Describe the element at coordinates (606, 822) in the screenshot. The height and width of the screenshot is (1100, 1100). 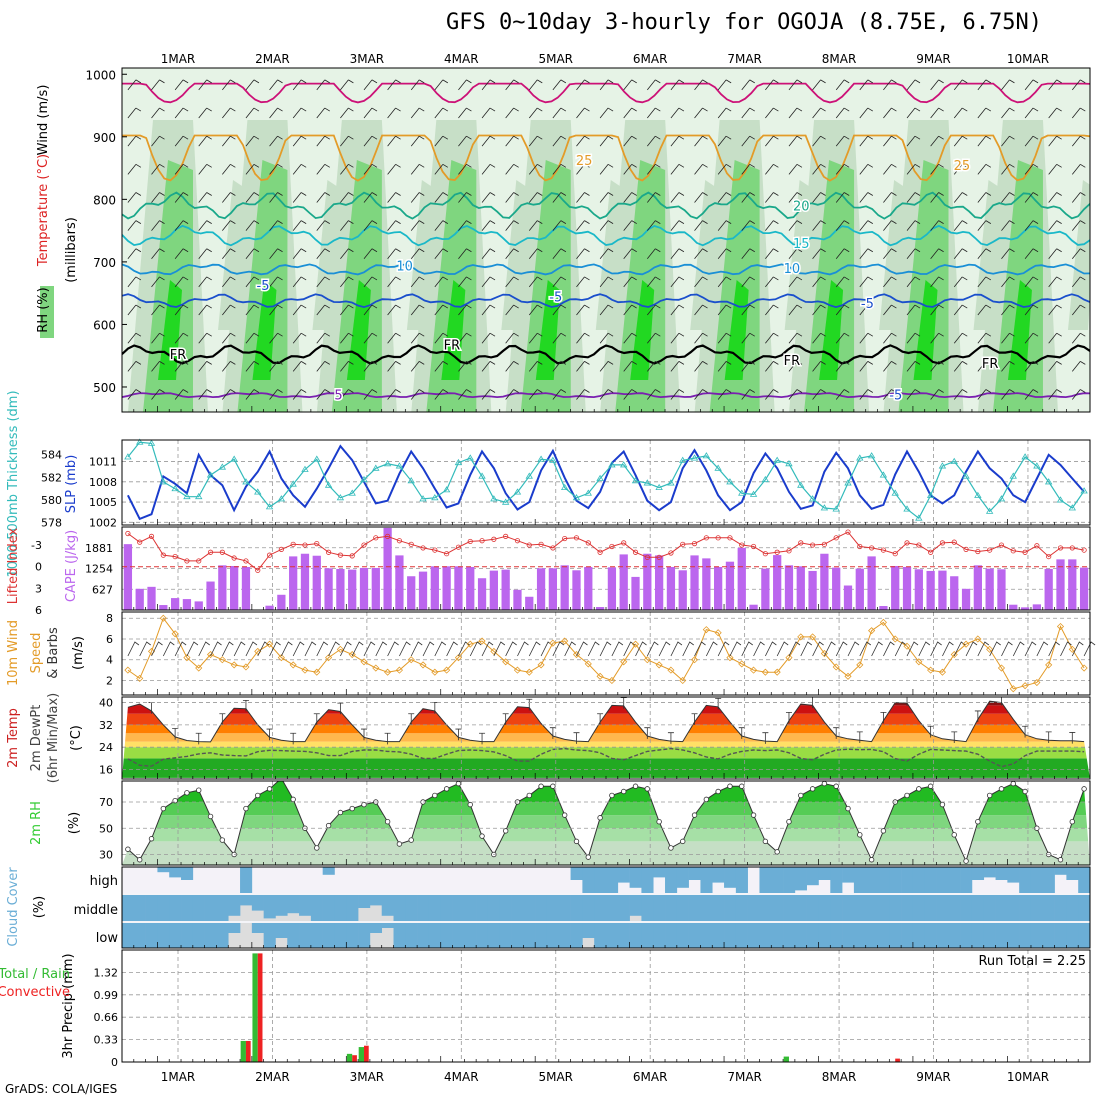
I see `rh-band` at that location.